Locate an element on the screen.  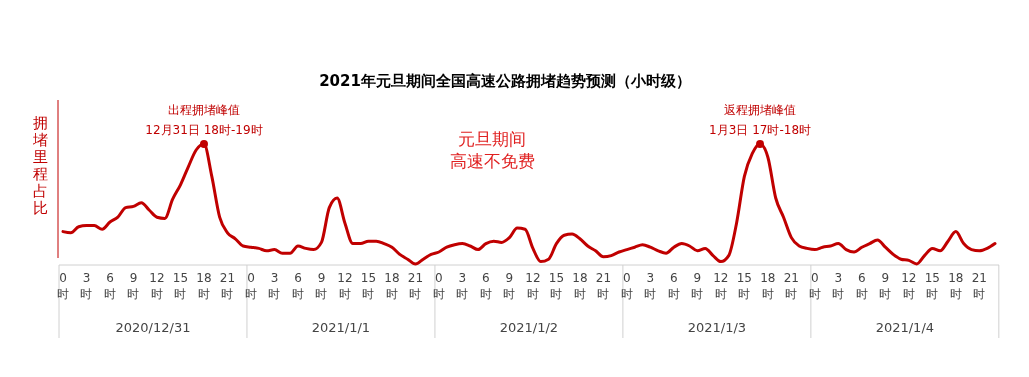
text: 1月3日 17时-18时 is located at coordinates (760, 130).